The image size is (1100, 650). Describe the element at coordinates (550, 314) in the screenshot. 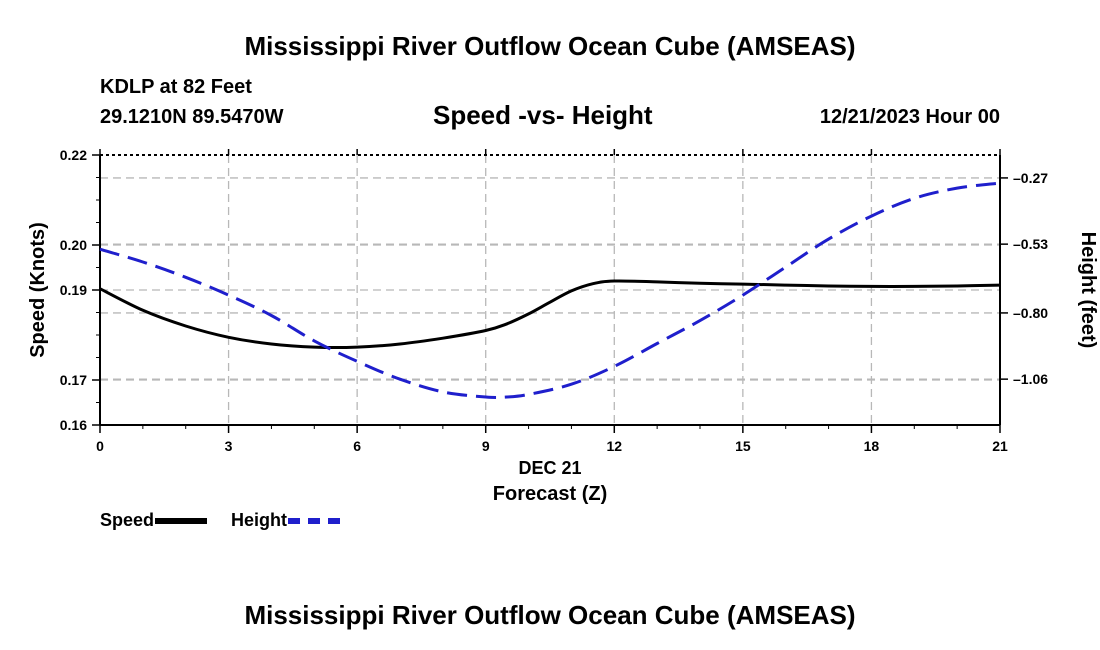

I see `series-line-speed` at that location.